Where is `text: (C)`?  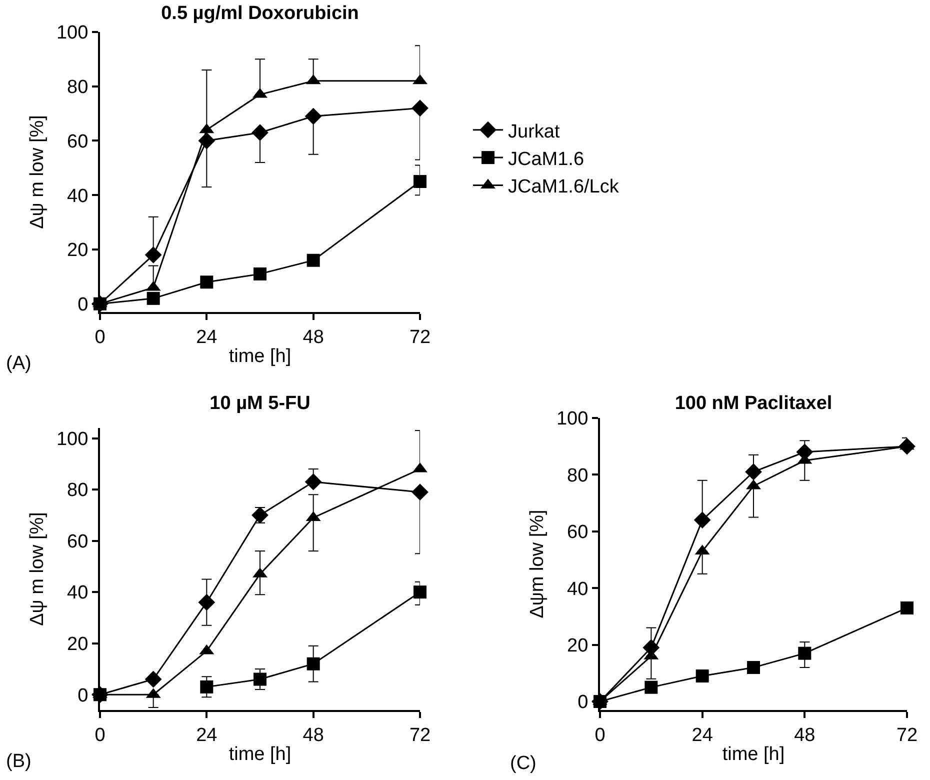
text: (C) is located at coordinates (523, 763).